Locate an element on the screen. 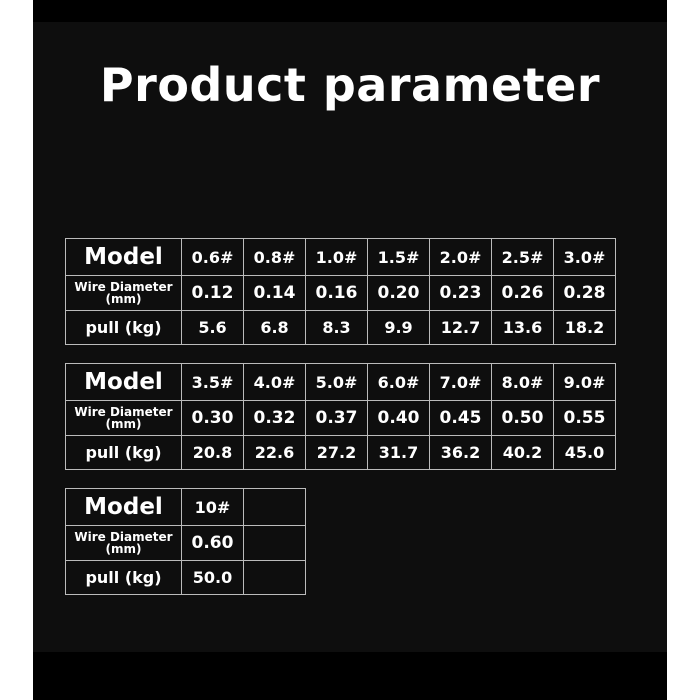  table-row: Model 0.6# 0.8# 1.0# 1.5# 2.0# 2.5# 3.0# is located at coordinates (340, 257).